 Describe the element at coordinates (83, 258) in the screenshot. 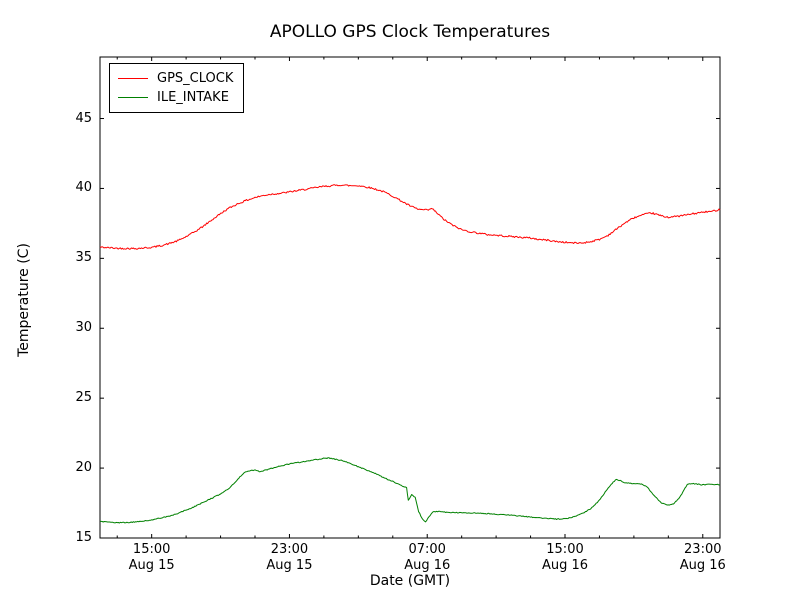

I see `y-tick-label: 35` at that location.